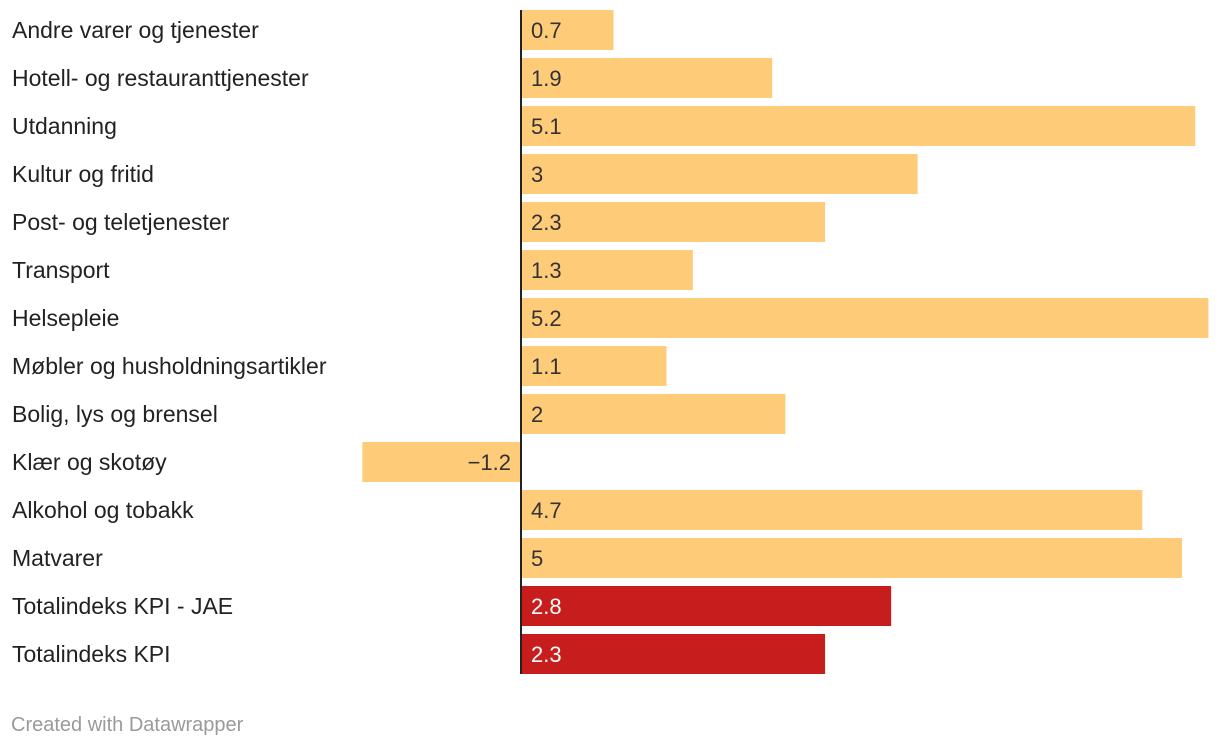 The width and height of the screenshot is (1220, 750). What do you see at coordinates (160, 78) in the screenshot?
I see `category-label: Hotell- og restauranttjenester` at bounding box center [160, 78].